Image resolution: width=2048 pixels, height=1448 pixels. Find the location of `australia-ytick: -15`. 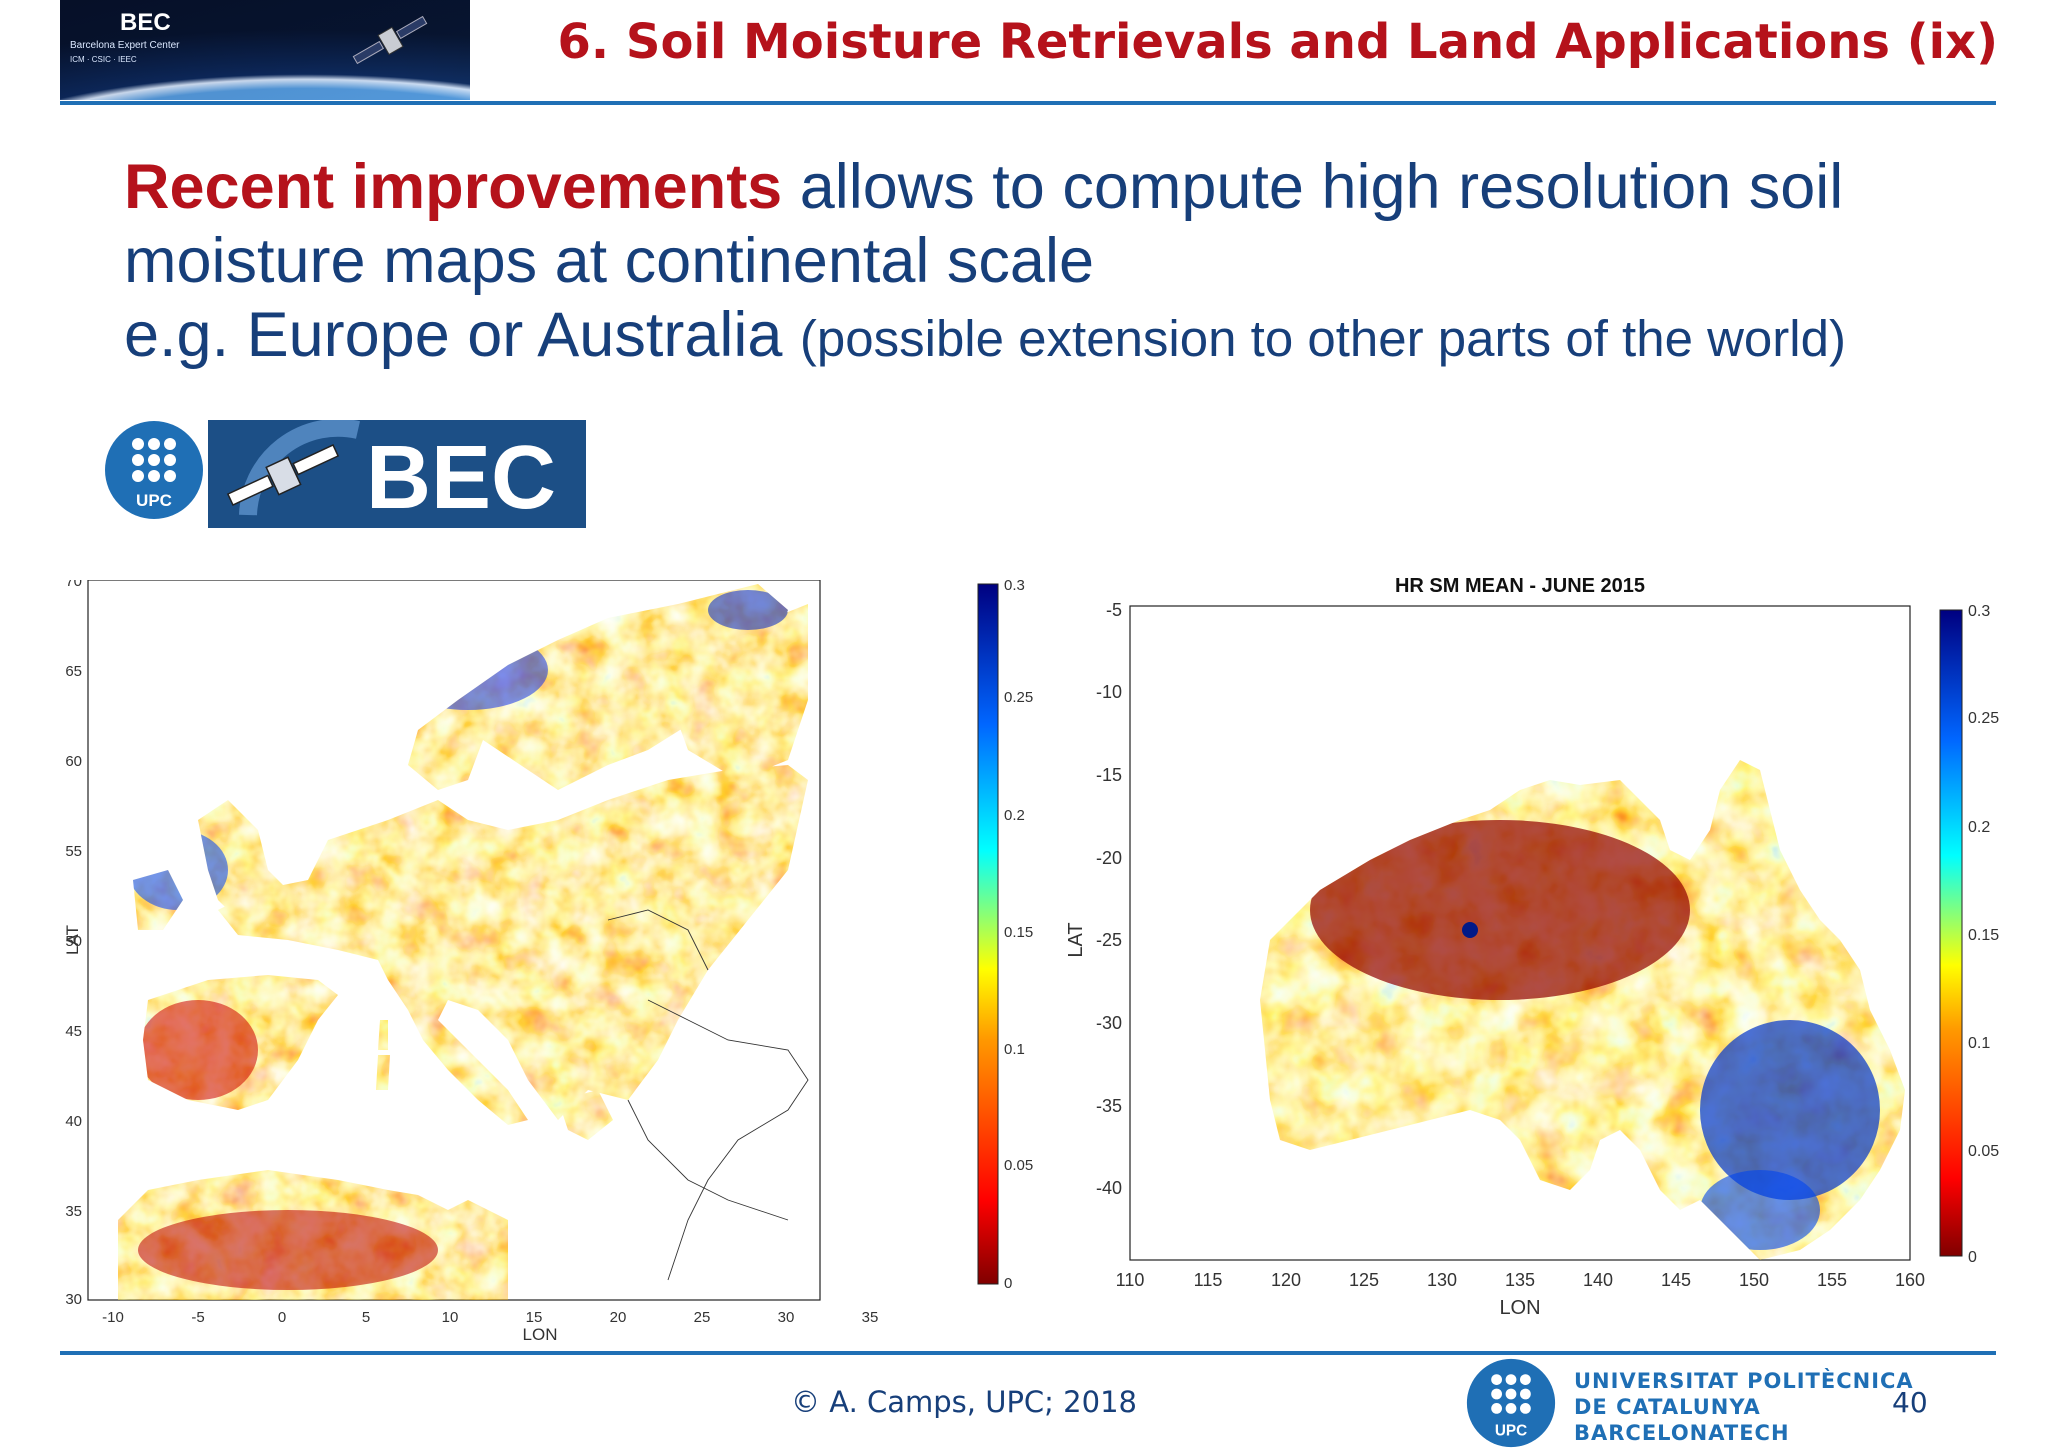

australia-ytick: -15 is located at coordinates (1109, 775).